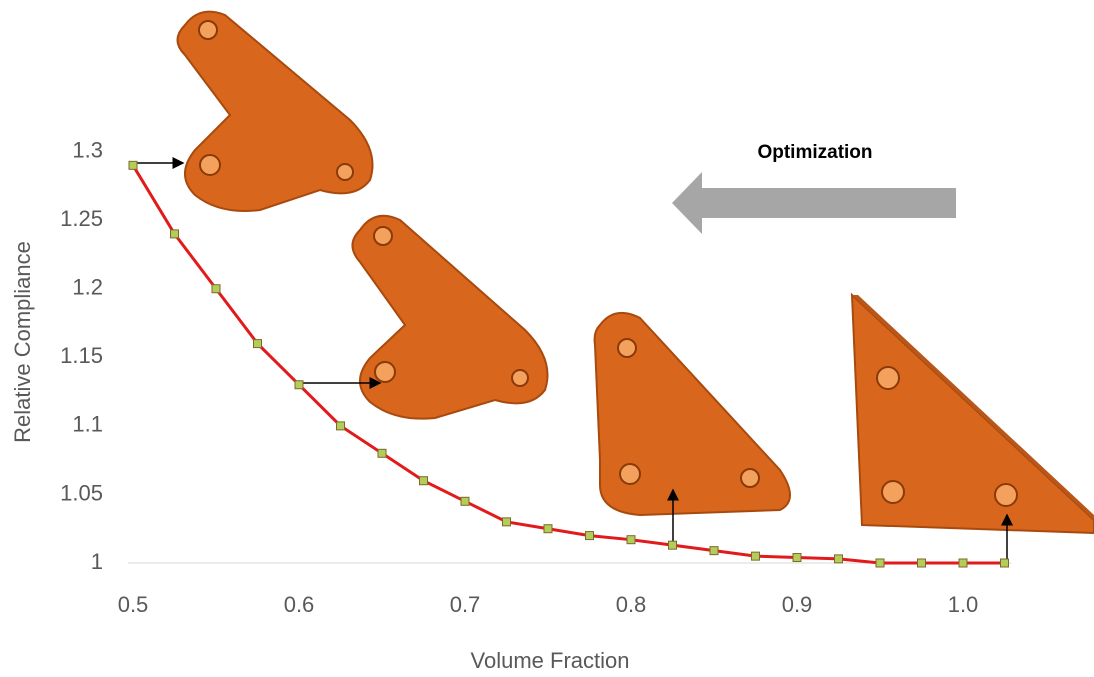 The width and height of the screenshot is (1094, 677). Describe the element at coordinates (97, 561) in the screenshot. I see `y-tick-label: 1` at that location.